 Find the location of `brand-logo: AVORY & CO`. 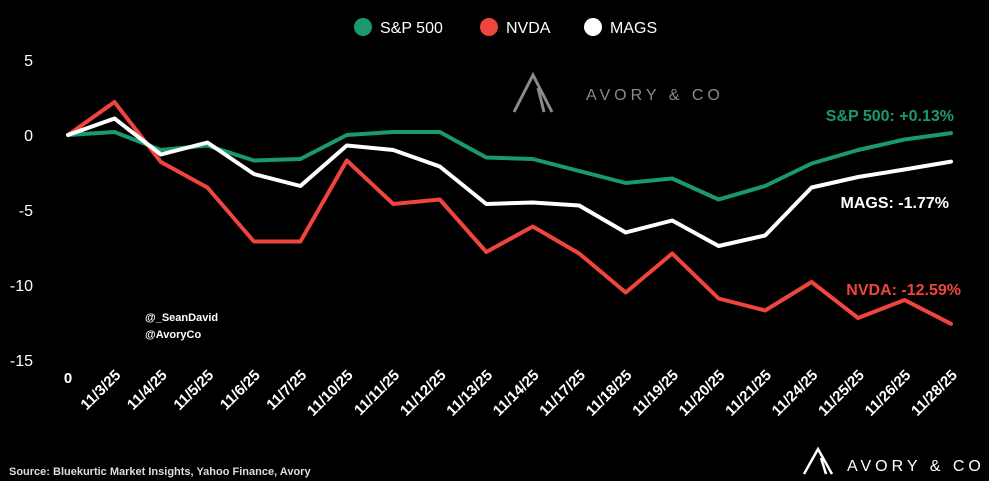

brand-logo: AVORY & CO is located at coordinates (893, 460).